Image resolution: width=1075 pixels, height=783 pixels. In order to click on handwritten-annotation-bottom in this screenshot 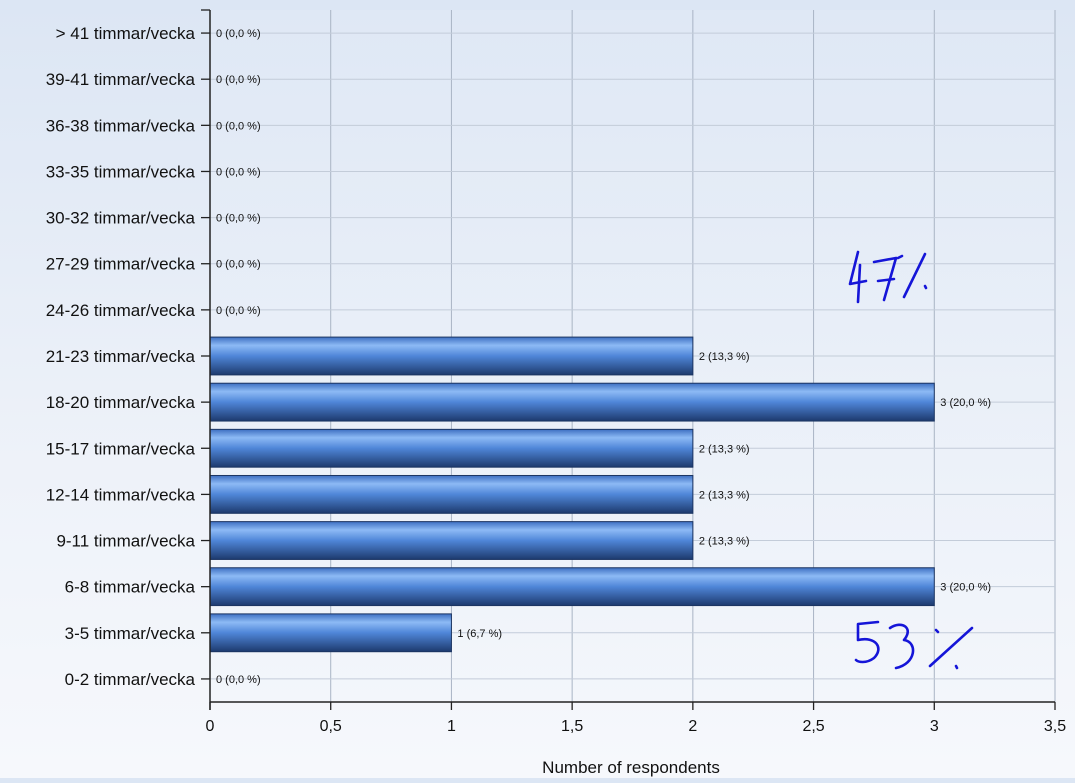, I will do `click(914, 645)`.